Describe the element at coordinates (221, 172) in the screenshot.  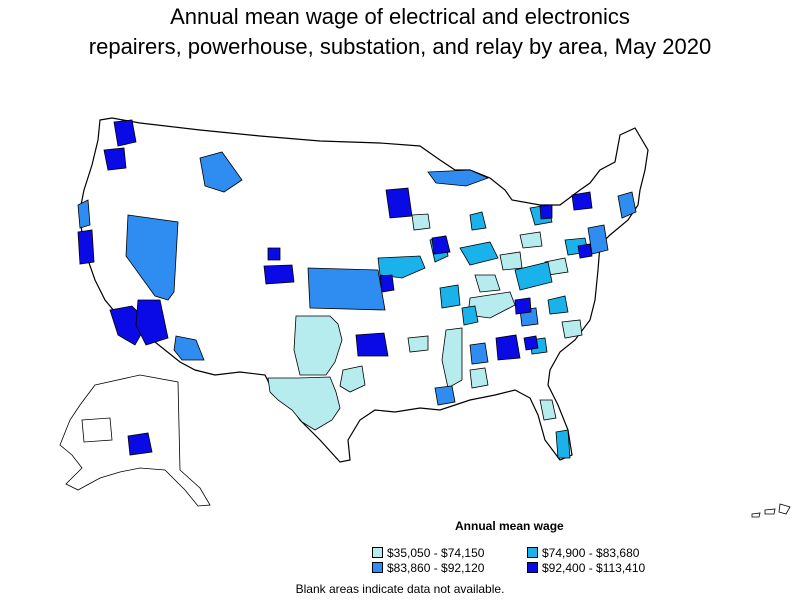
I see `region-idaho-north` at that location.